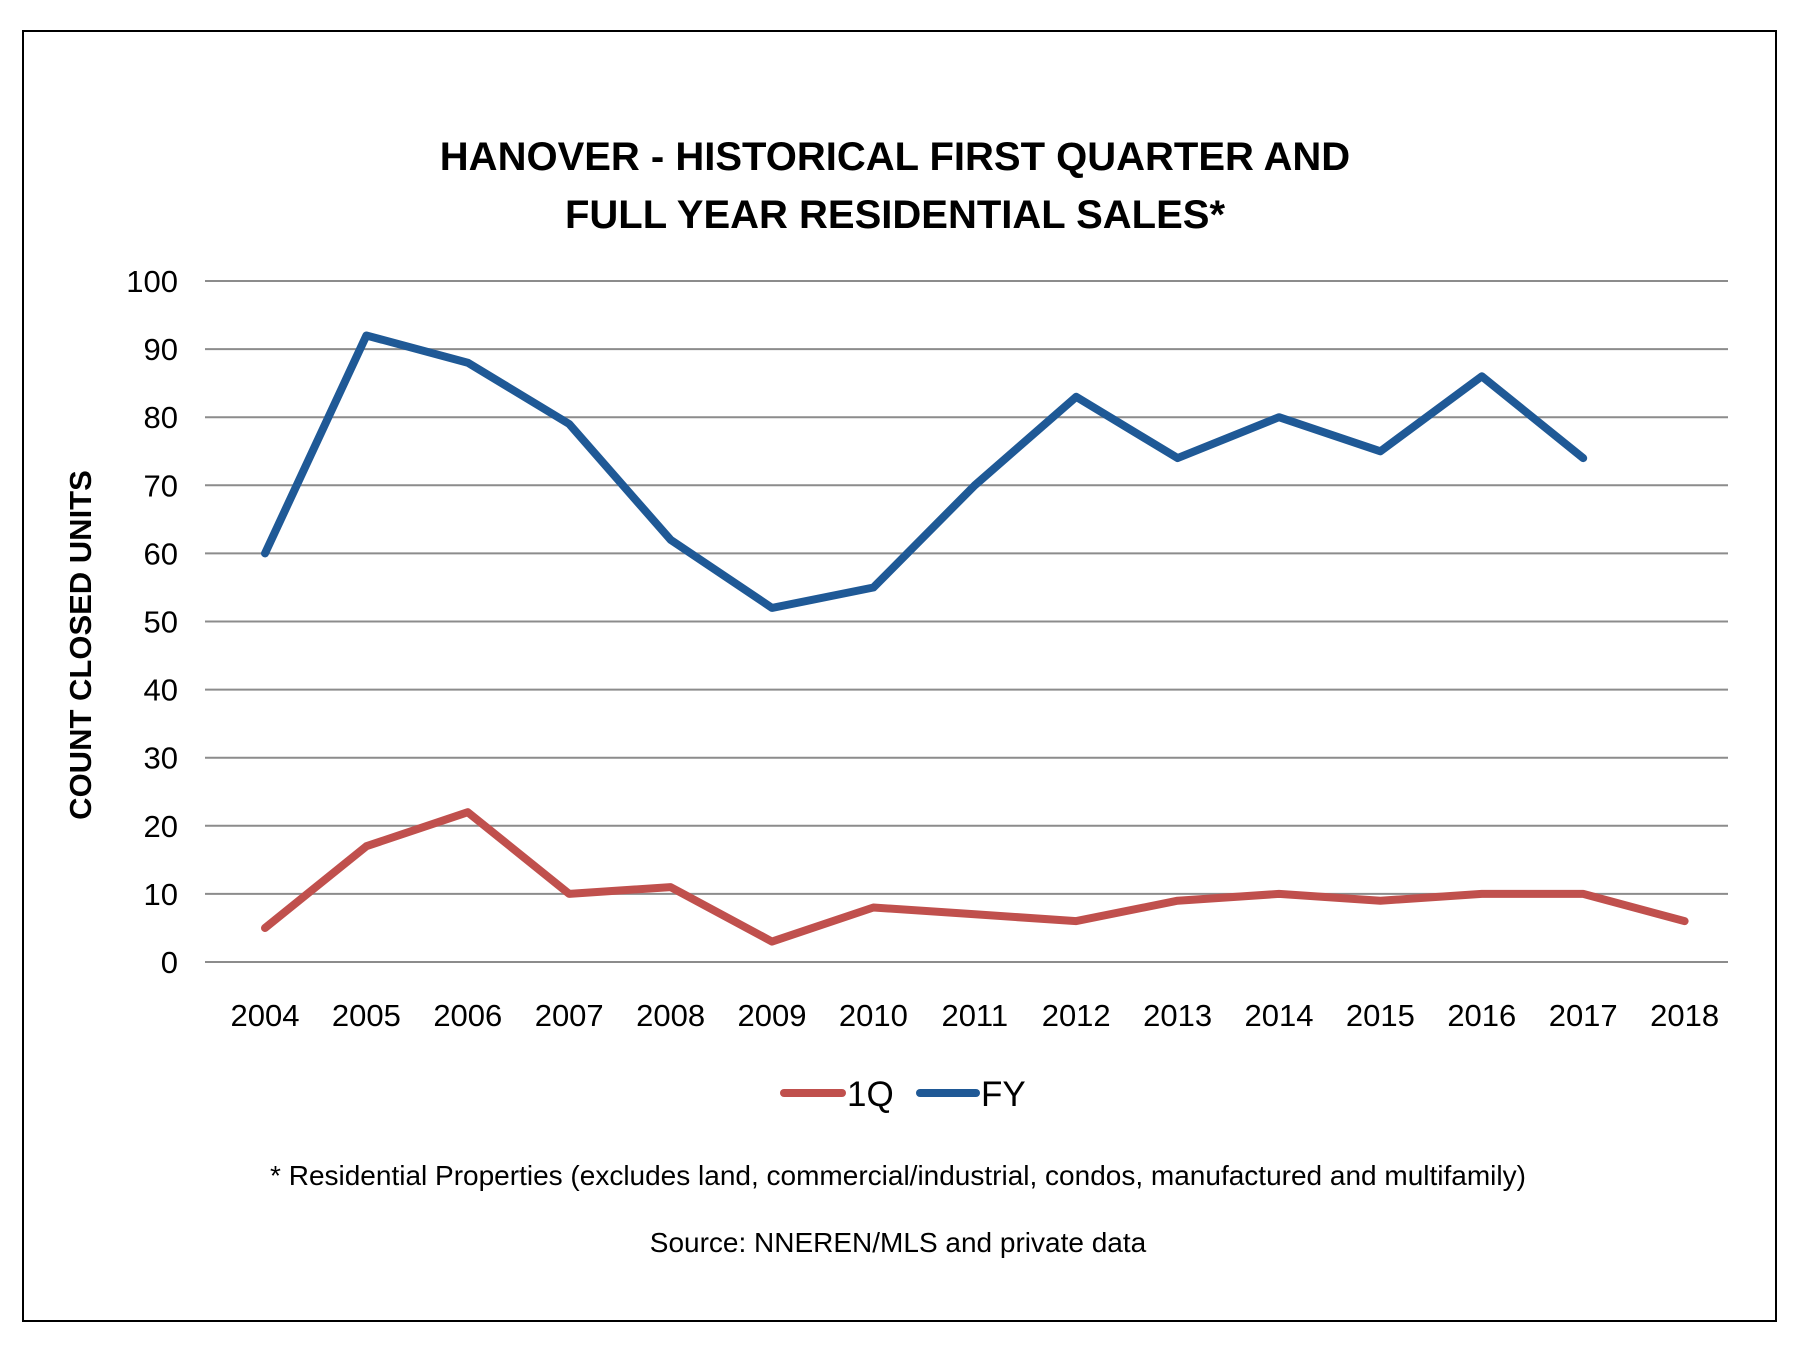 This screenshot has height=1350, width=1800. Describe the element at coordinates (898, 1242) in the screenshot. I see `source-note: Source: NNEREN/MLS and private data` at that location.